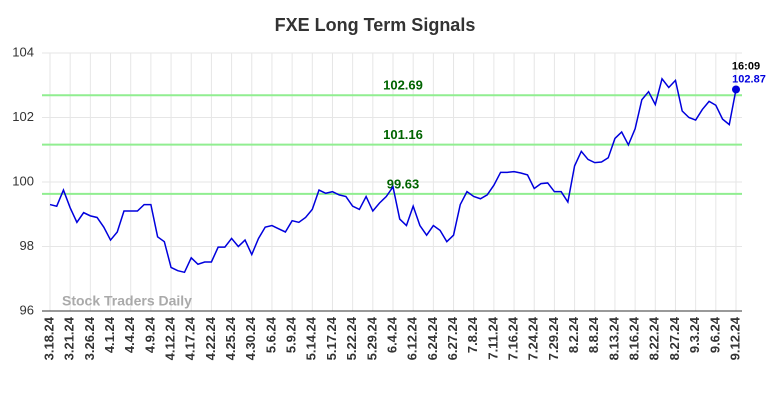  Describe the element at coordinates (391, 334) in the screenshot. I see `x-tick-label: 6.4.24` at that location.